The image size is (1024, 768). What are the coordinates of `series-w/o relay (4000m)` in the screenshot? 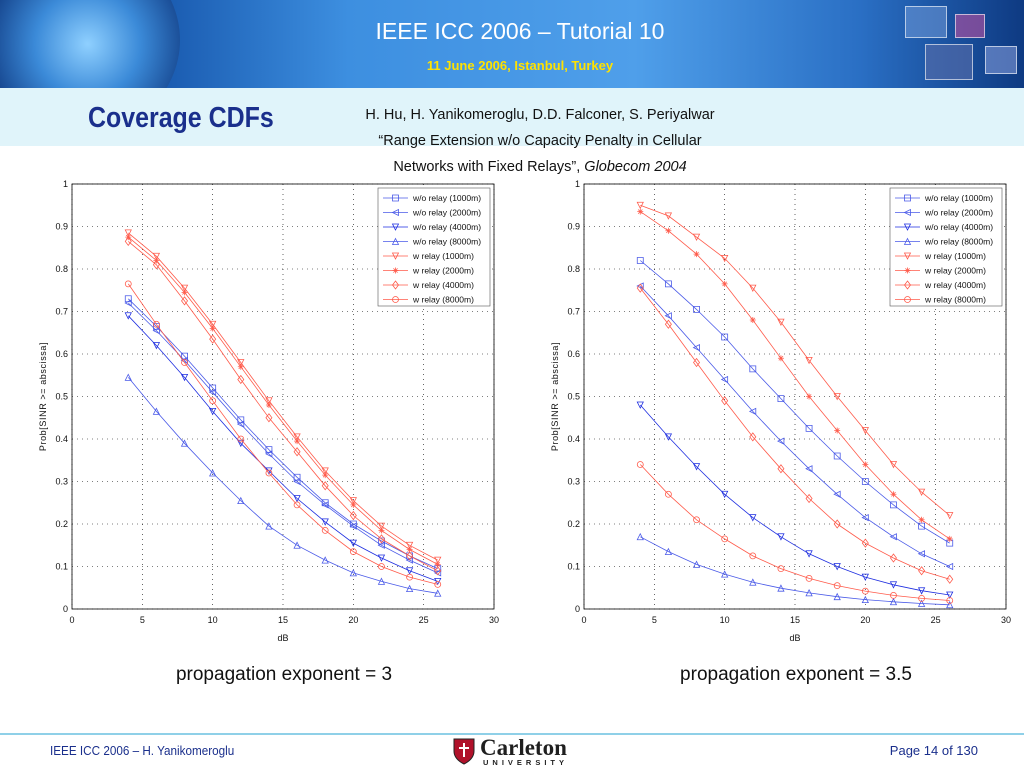 It's located at (283, 449).